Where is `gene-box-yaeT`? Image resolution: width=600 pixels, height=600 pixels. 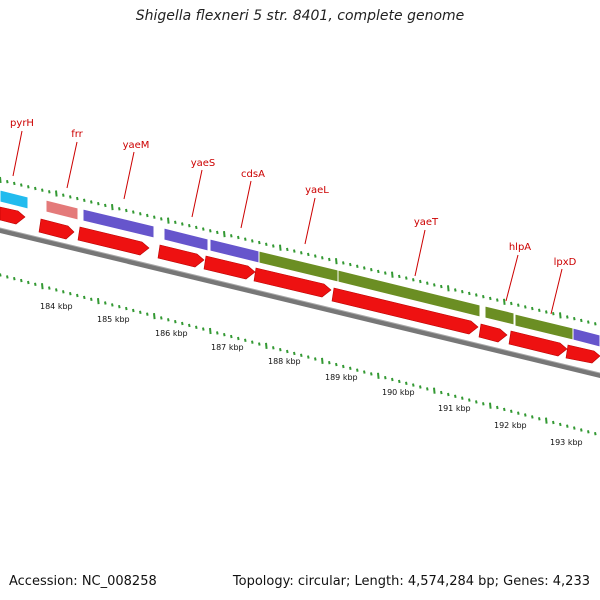
gene-box-yaeT is located at coordinates (409, 293).